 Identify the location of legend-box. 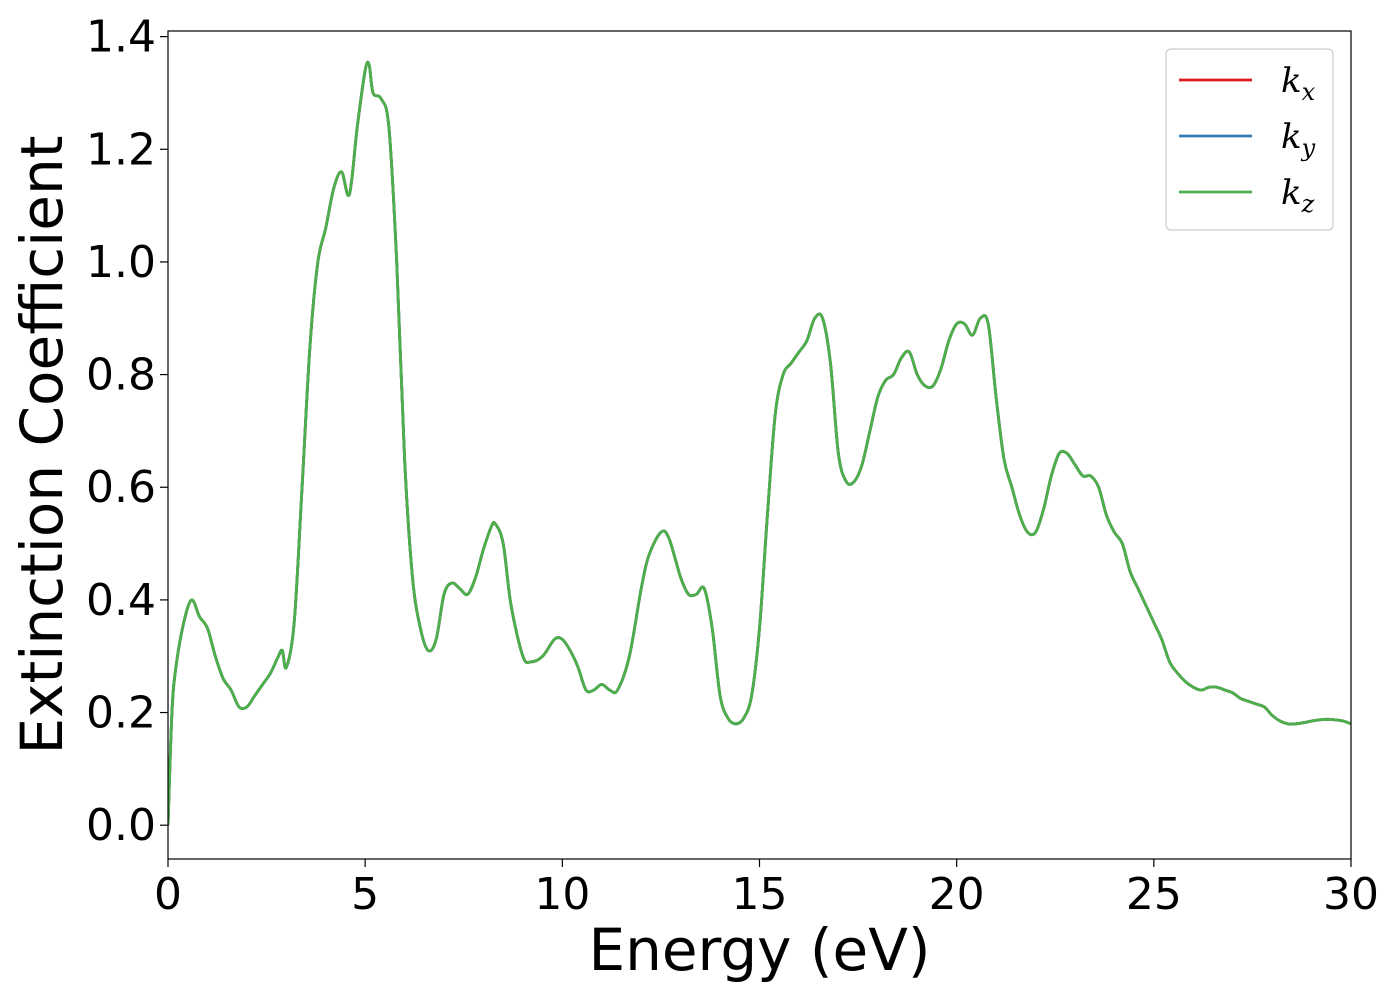
(1249, 139).